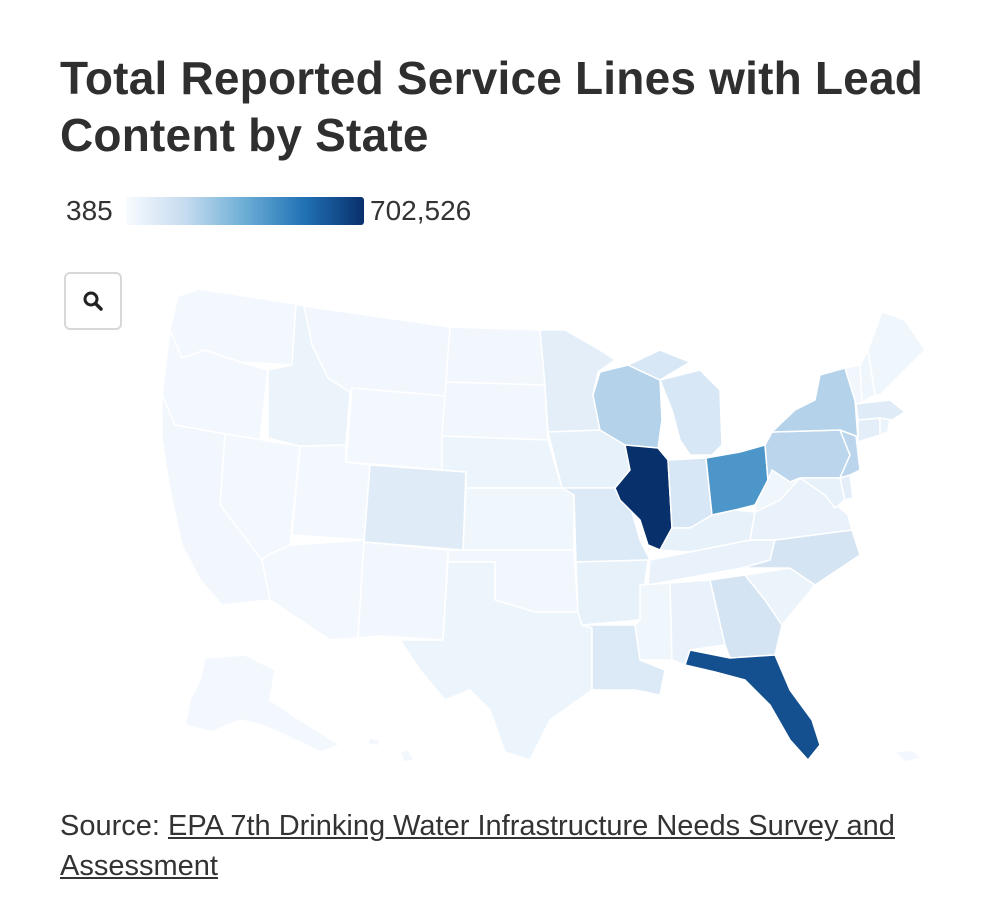 The height and width of the screenshot is (906, 1000). I want to click on legend-gradient-bar, so click(245, 211).